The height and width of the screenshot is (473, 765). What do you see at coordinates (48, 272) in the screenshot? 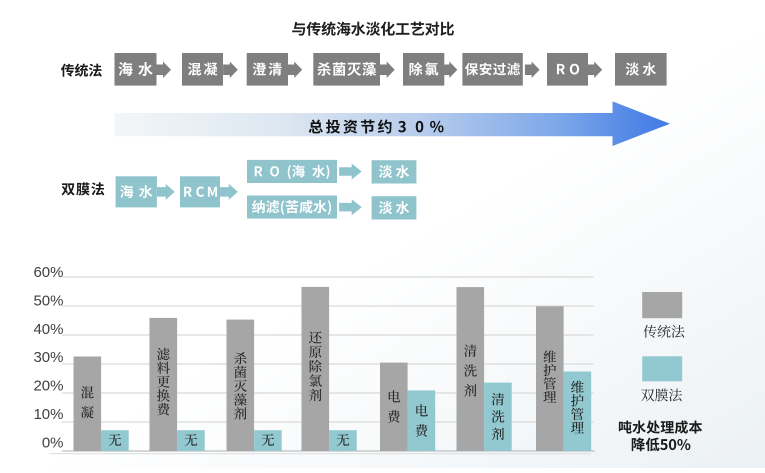
I see `svg-text: 60%` at bounding box center [48, 272].